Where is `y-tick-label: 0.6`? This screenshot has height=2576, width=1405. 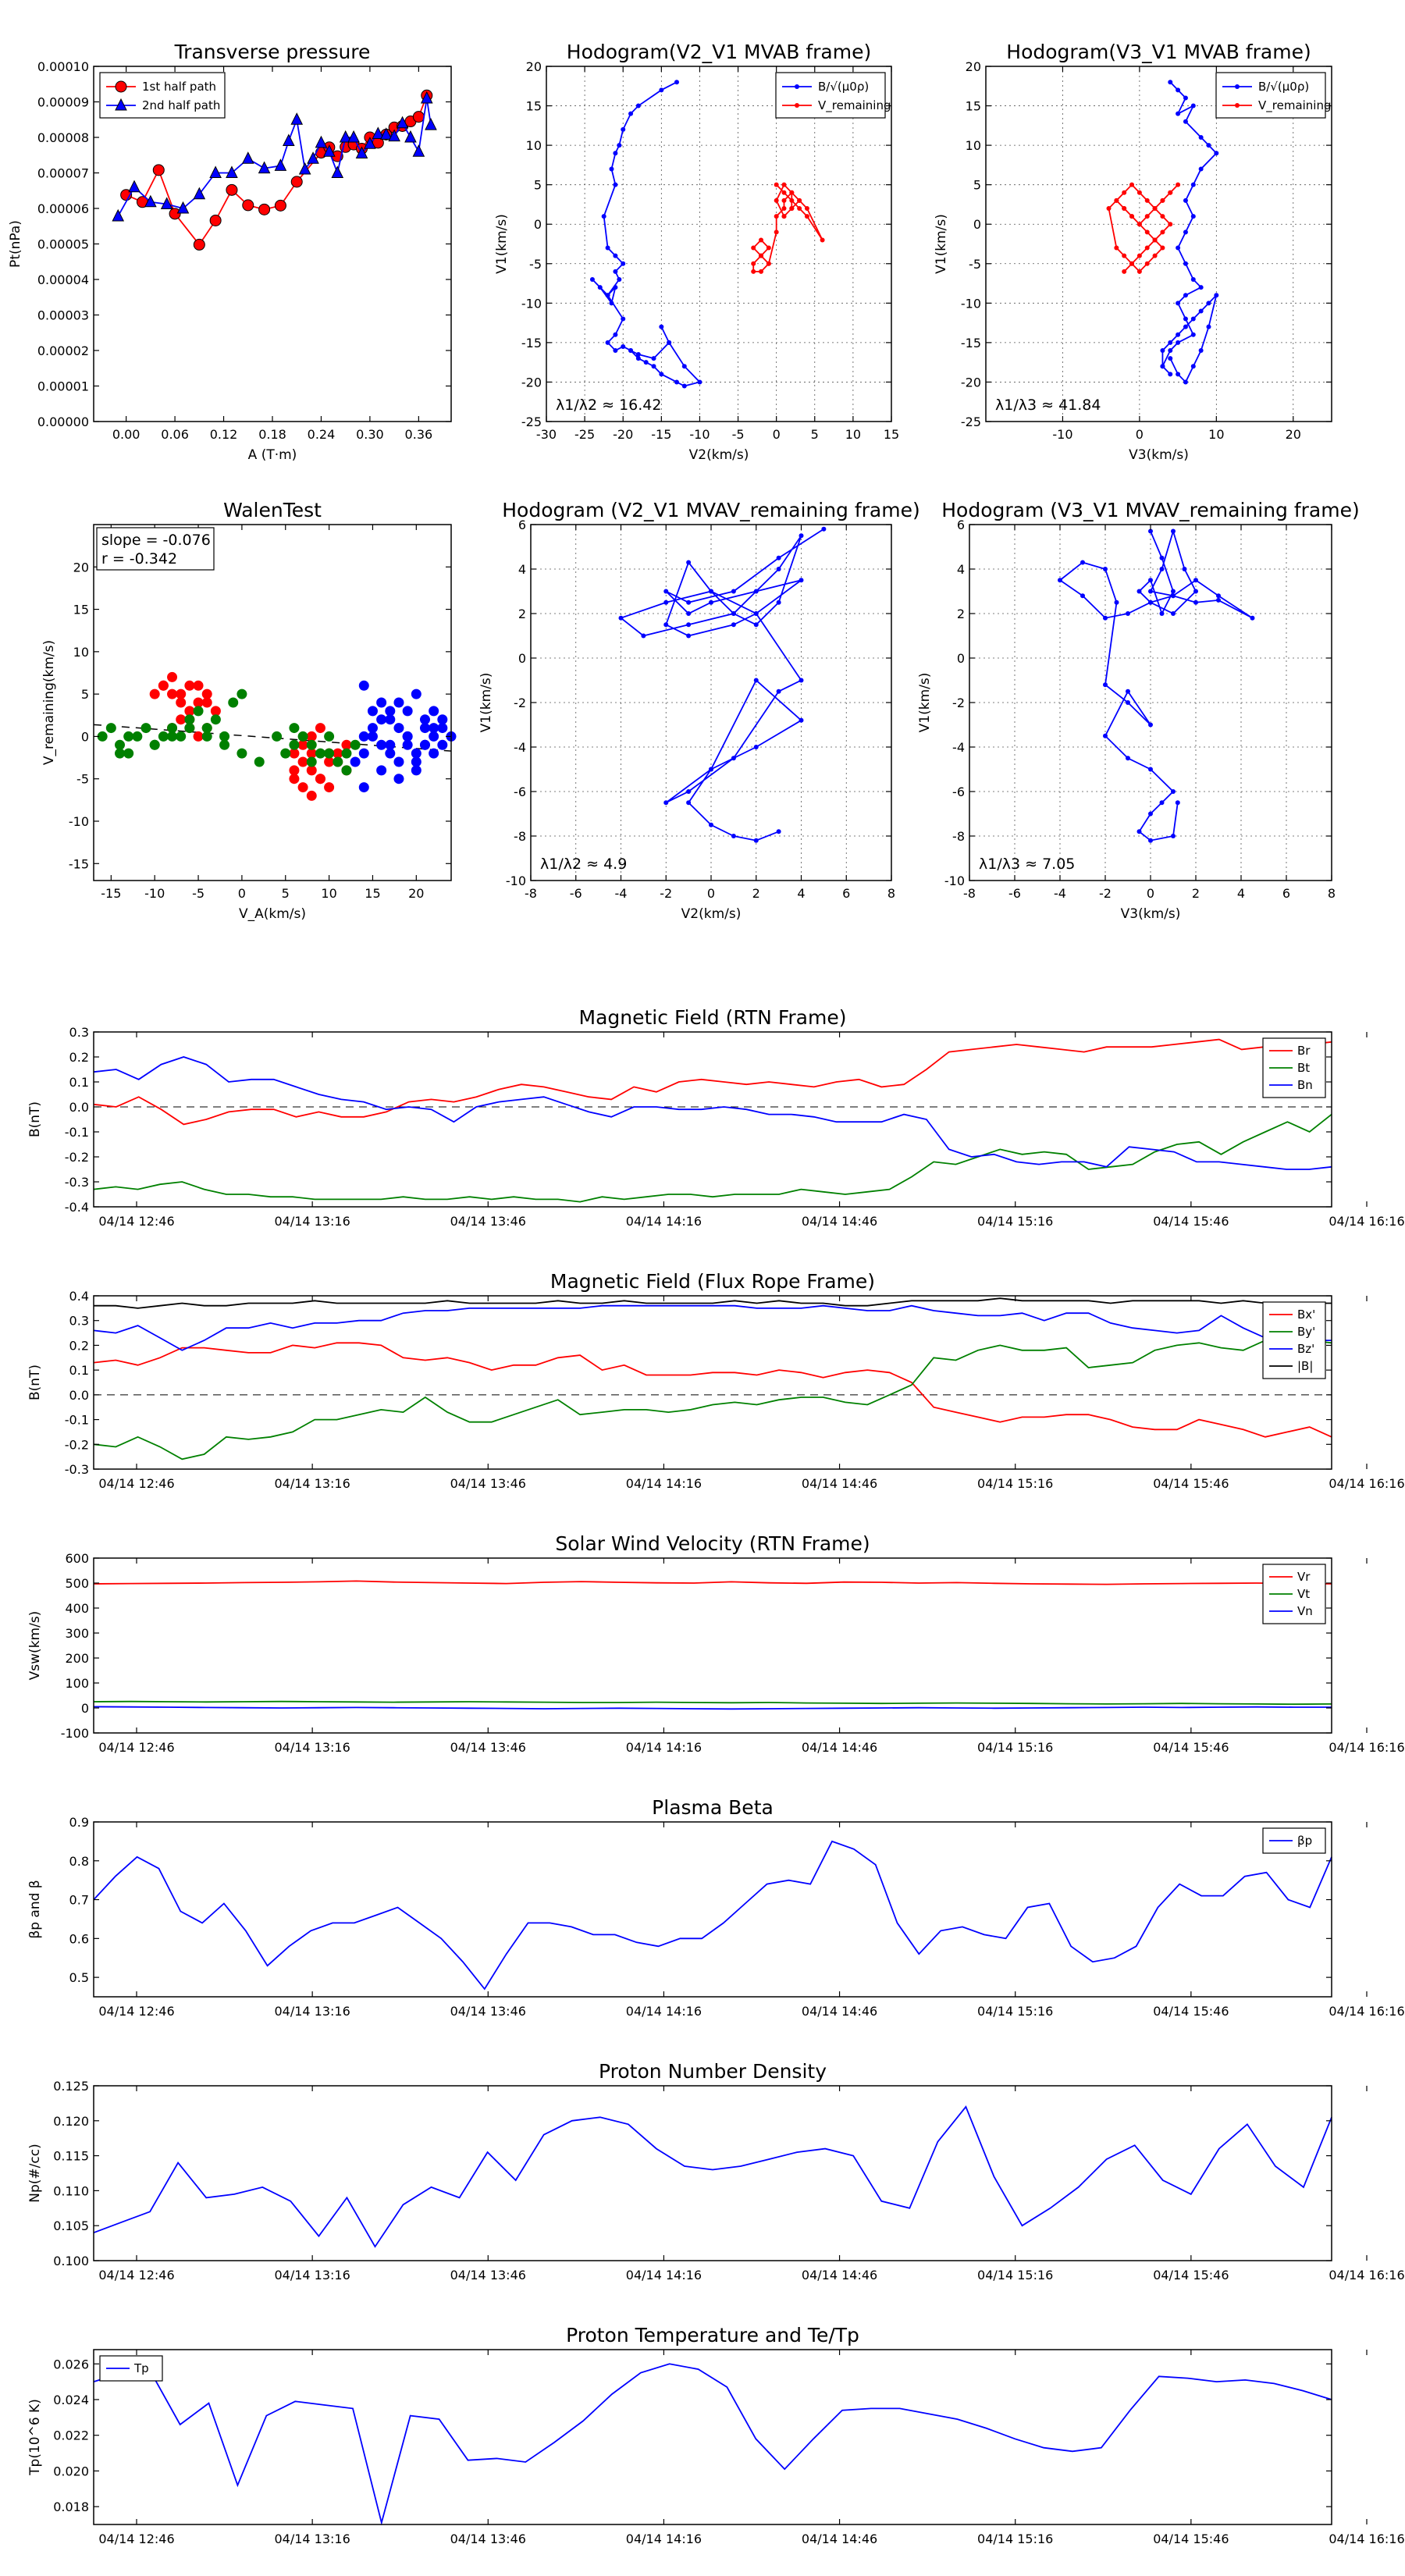
y-tick-label: 0.6 is located at coordinates (79, 1938).